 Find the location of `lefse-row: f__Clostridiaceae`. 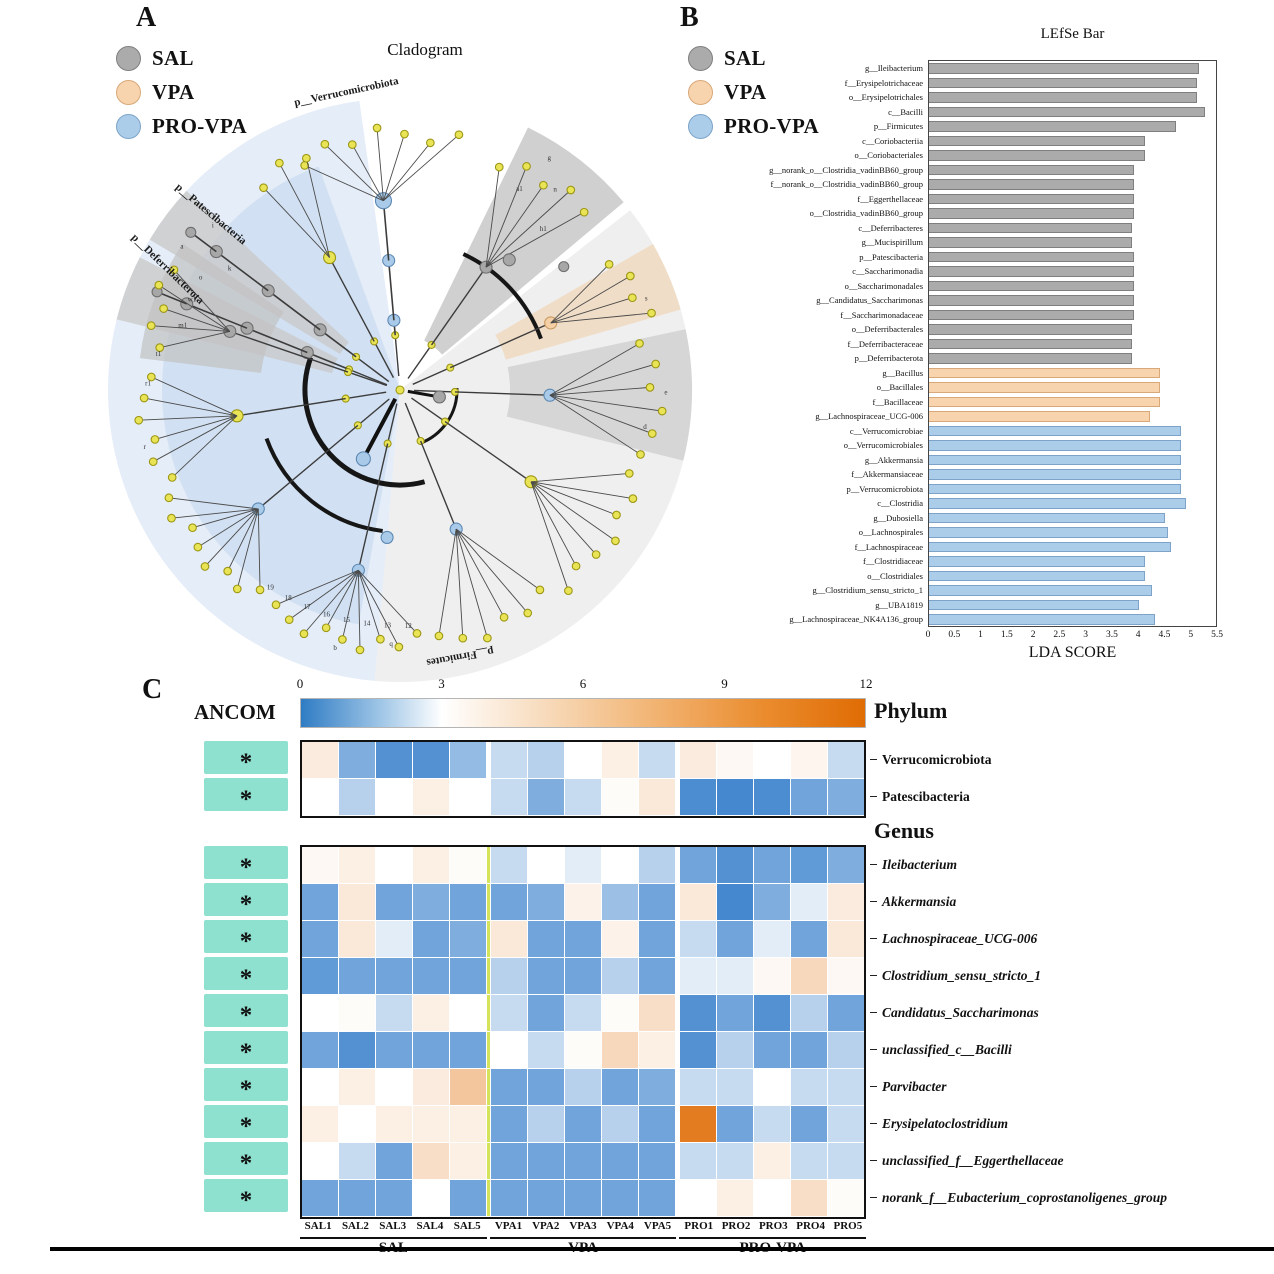

lefse-row: f__Clostridiaceae is located at coordinates (953, 561).